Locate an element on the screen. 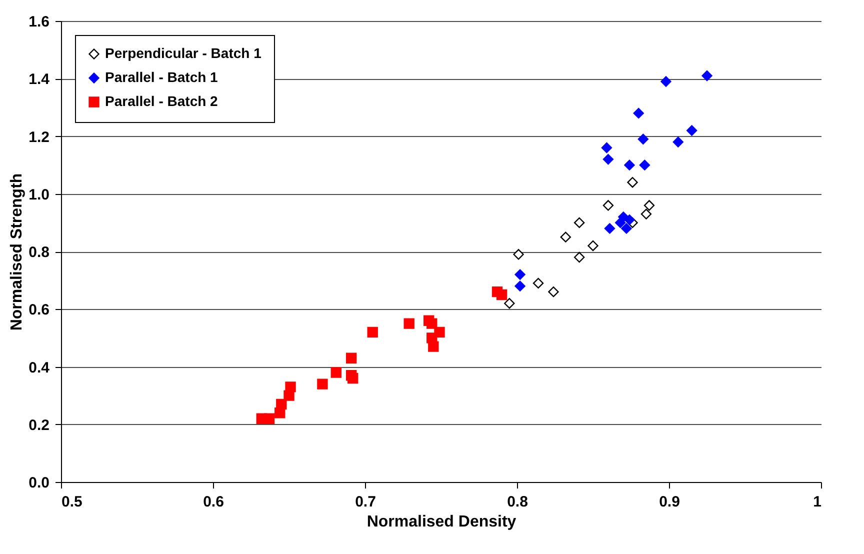  y-tick-label: 0.4 is located at coordinates (39, 367).